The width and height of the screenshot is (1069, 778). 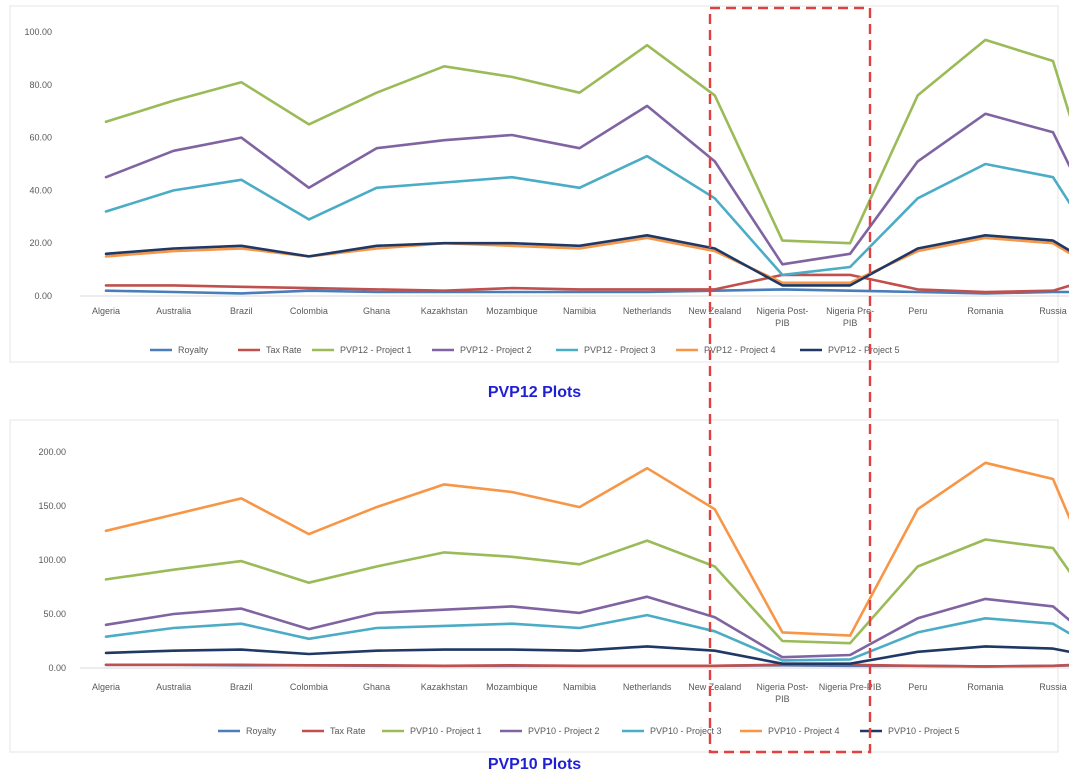 I want to click on y-tick-label: 200.00, so click(x=52, y=452).